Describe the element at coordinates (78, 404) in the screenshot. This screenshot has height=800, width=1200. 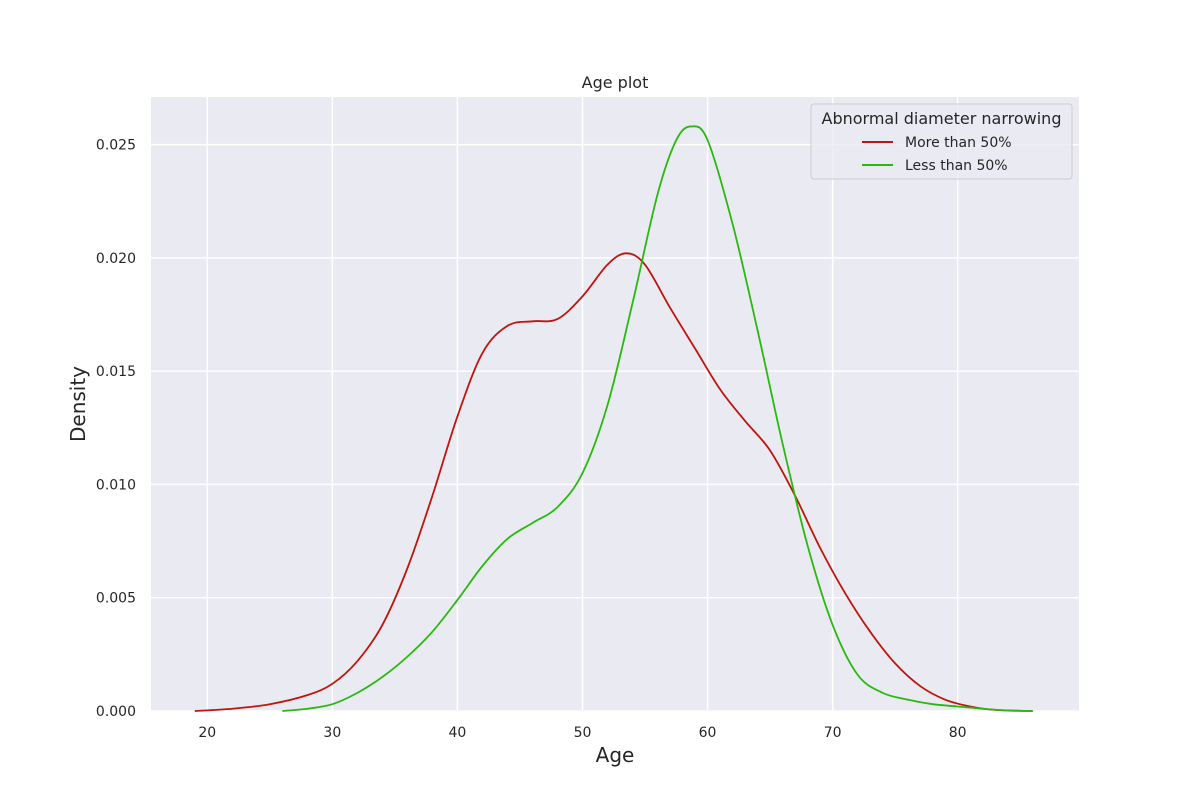
I see `y-axis-title: Density` at that location.